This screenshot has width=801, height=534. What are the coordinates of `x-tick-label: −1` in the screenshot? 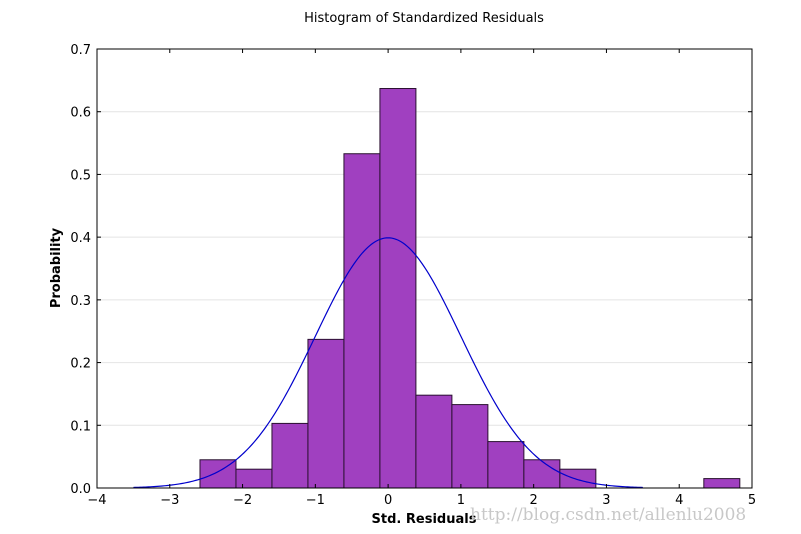 It's located at (315, 500).